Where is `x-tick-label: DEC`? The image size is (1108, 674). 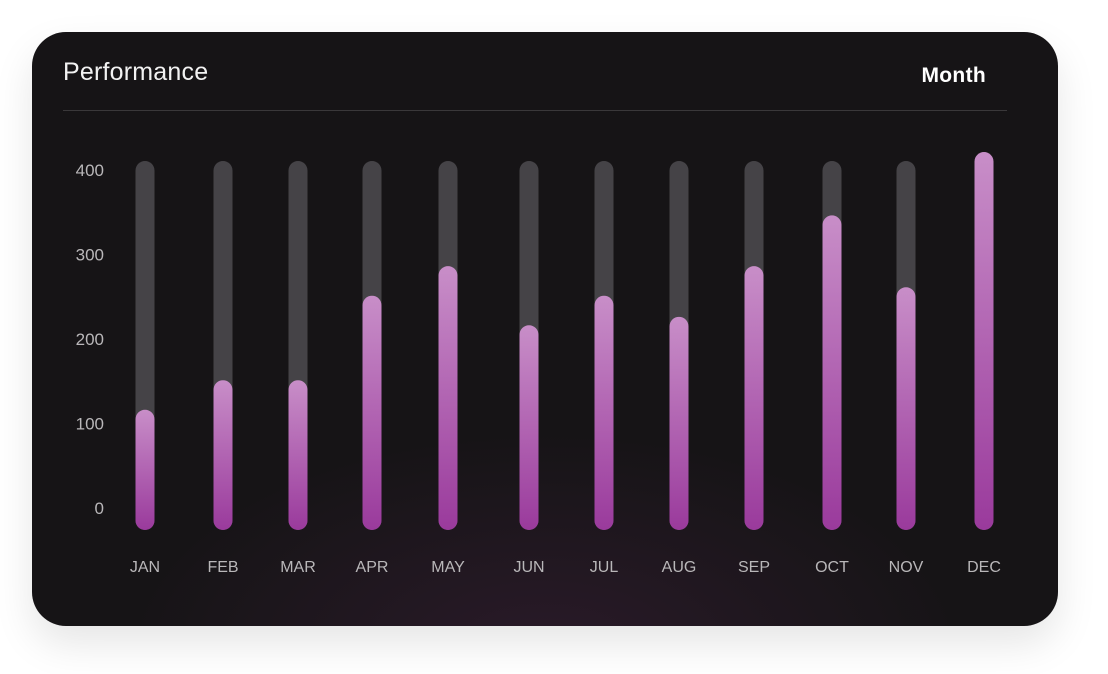 x-tick-label: DEC is located at coordinates (984, 567).